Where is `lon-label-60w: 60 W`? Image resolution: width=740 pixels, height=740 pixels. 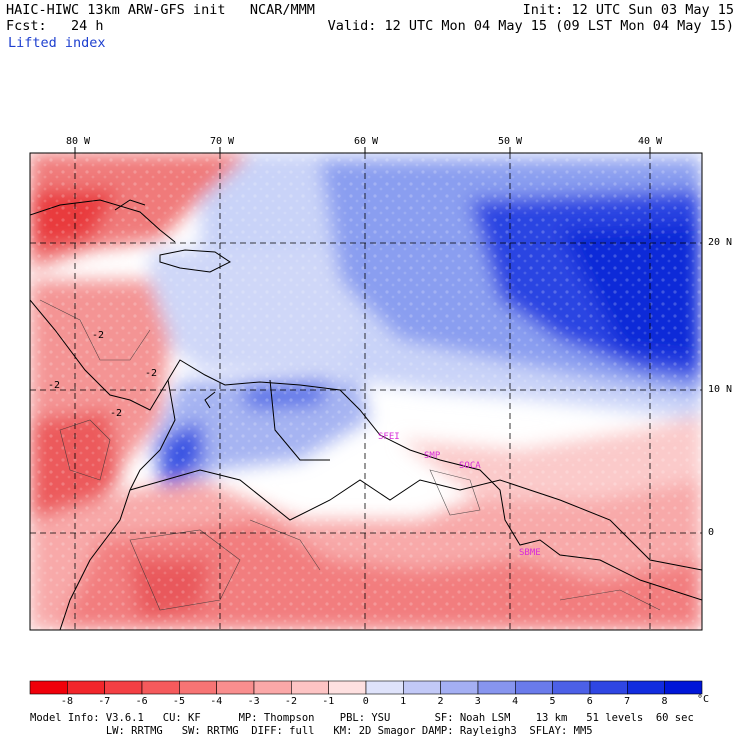
lon-label-60w: 60 W is located at coordinates (366, 141).